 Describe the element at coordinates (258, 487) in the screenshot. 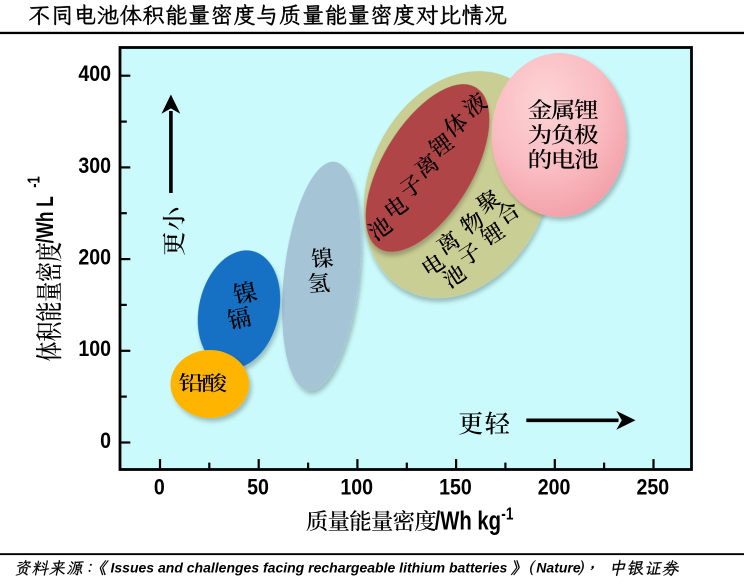

I see `svg-text: 50` at that location.